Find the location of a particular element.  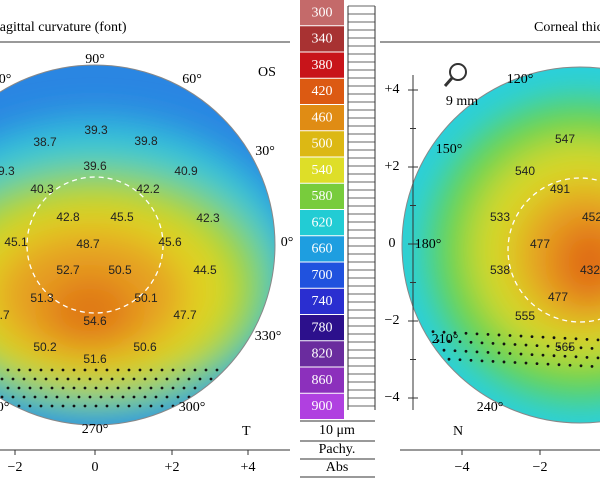

reading: 39.8 is located at coordinates (146, 141).